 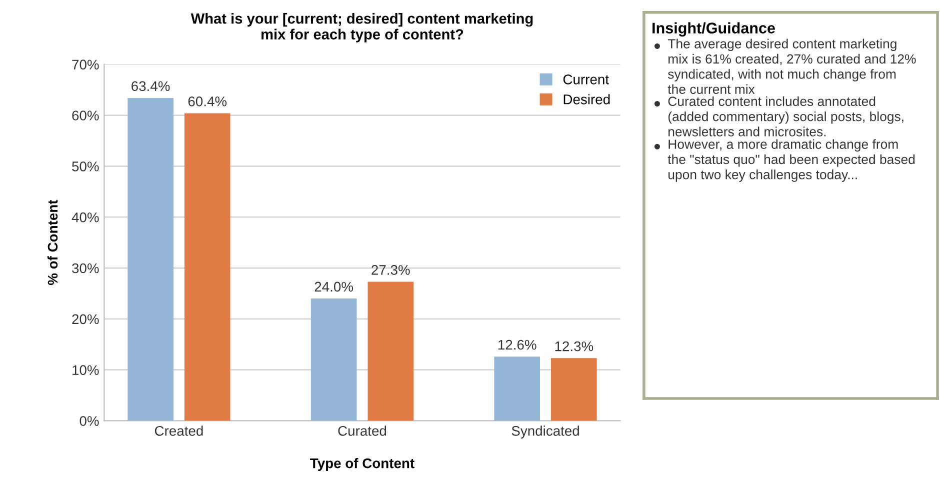 I want to click on x-tick-label: Syndicated, so click(x=545, y=432).